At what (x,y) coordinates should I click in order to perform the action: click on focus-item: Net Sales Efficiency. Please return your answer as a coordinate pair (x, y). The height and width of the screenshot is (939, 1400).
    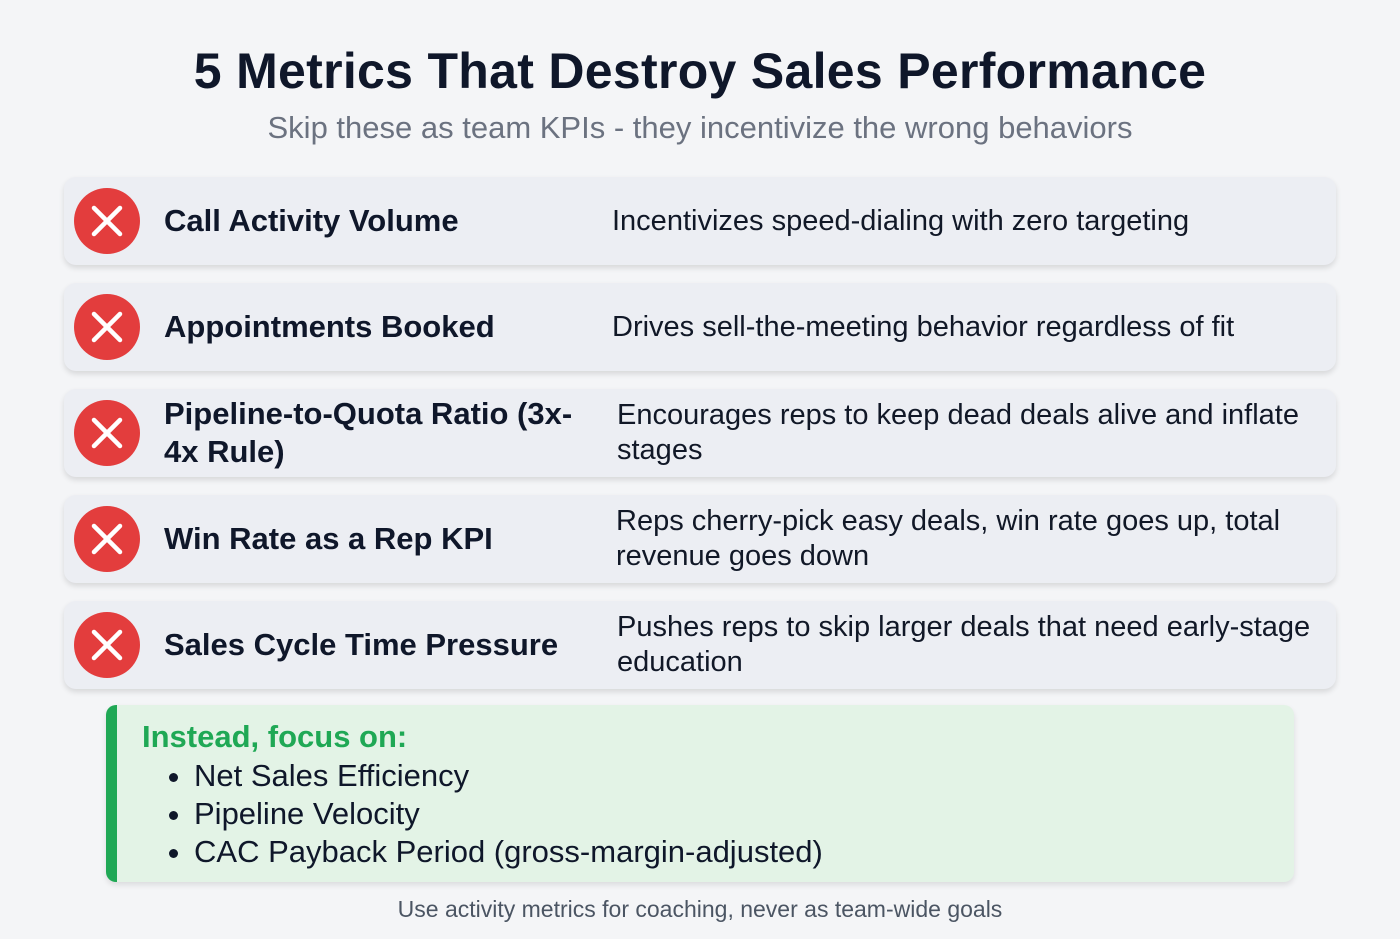
    Looking at the image, I should click on (508, 776).